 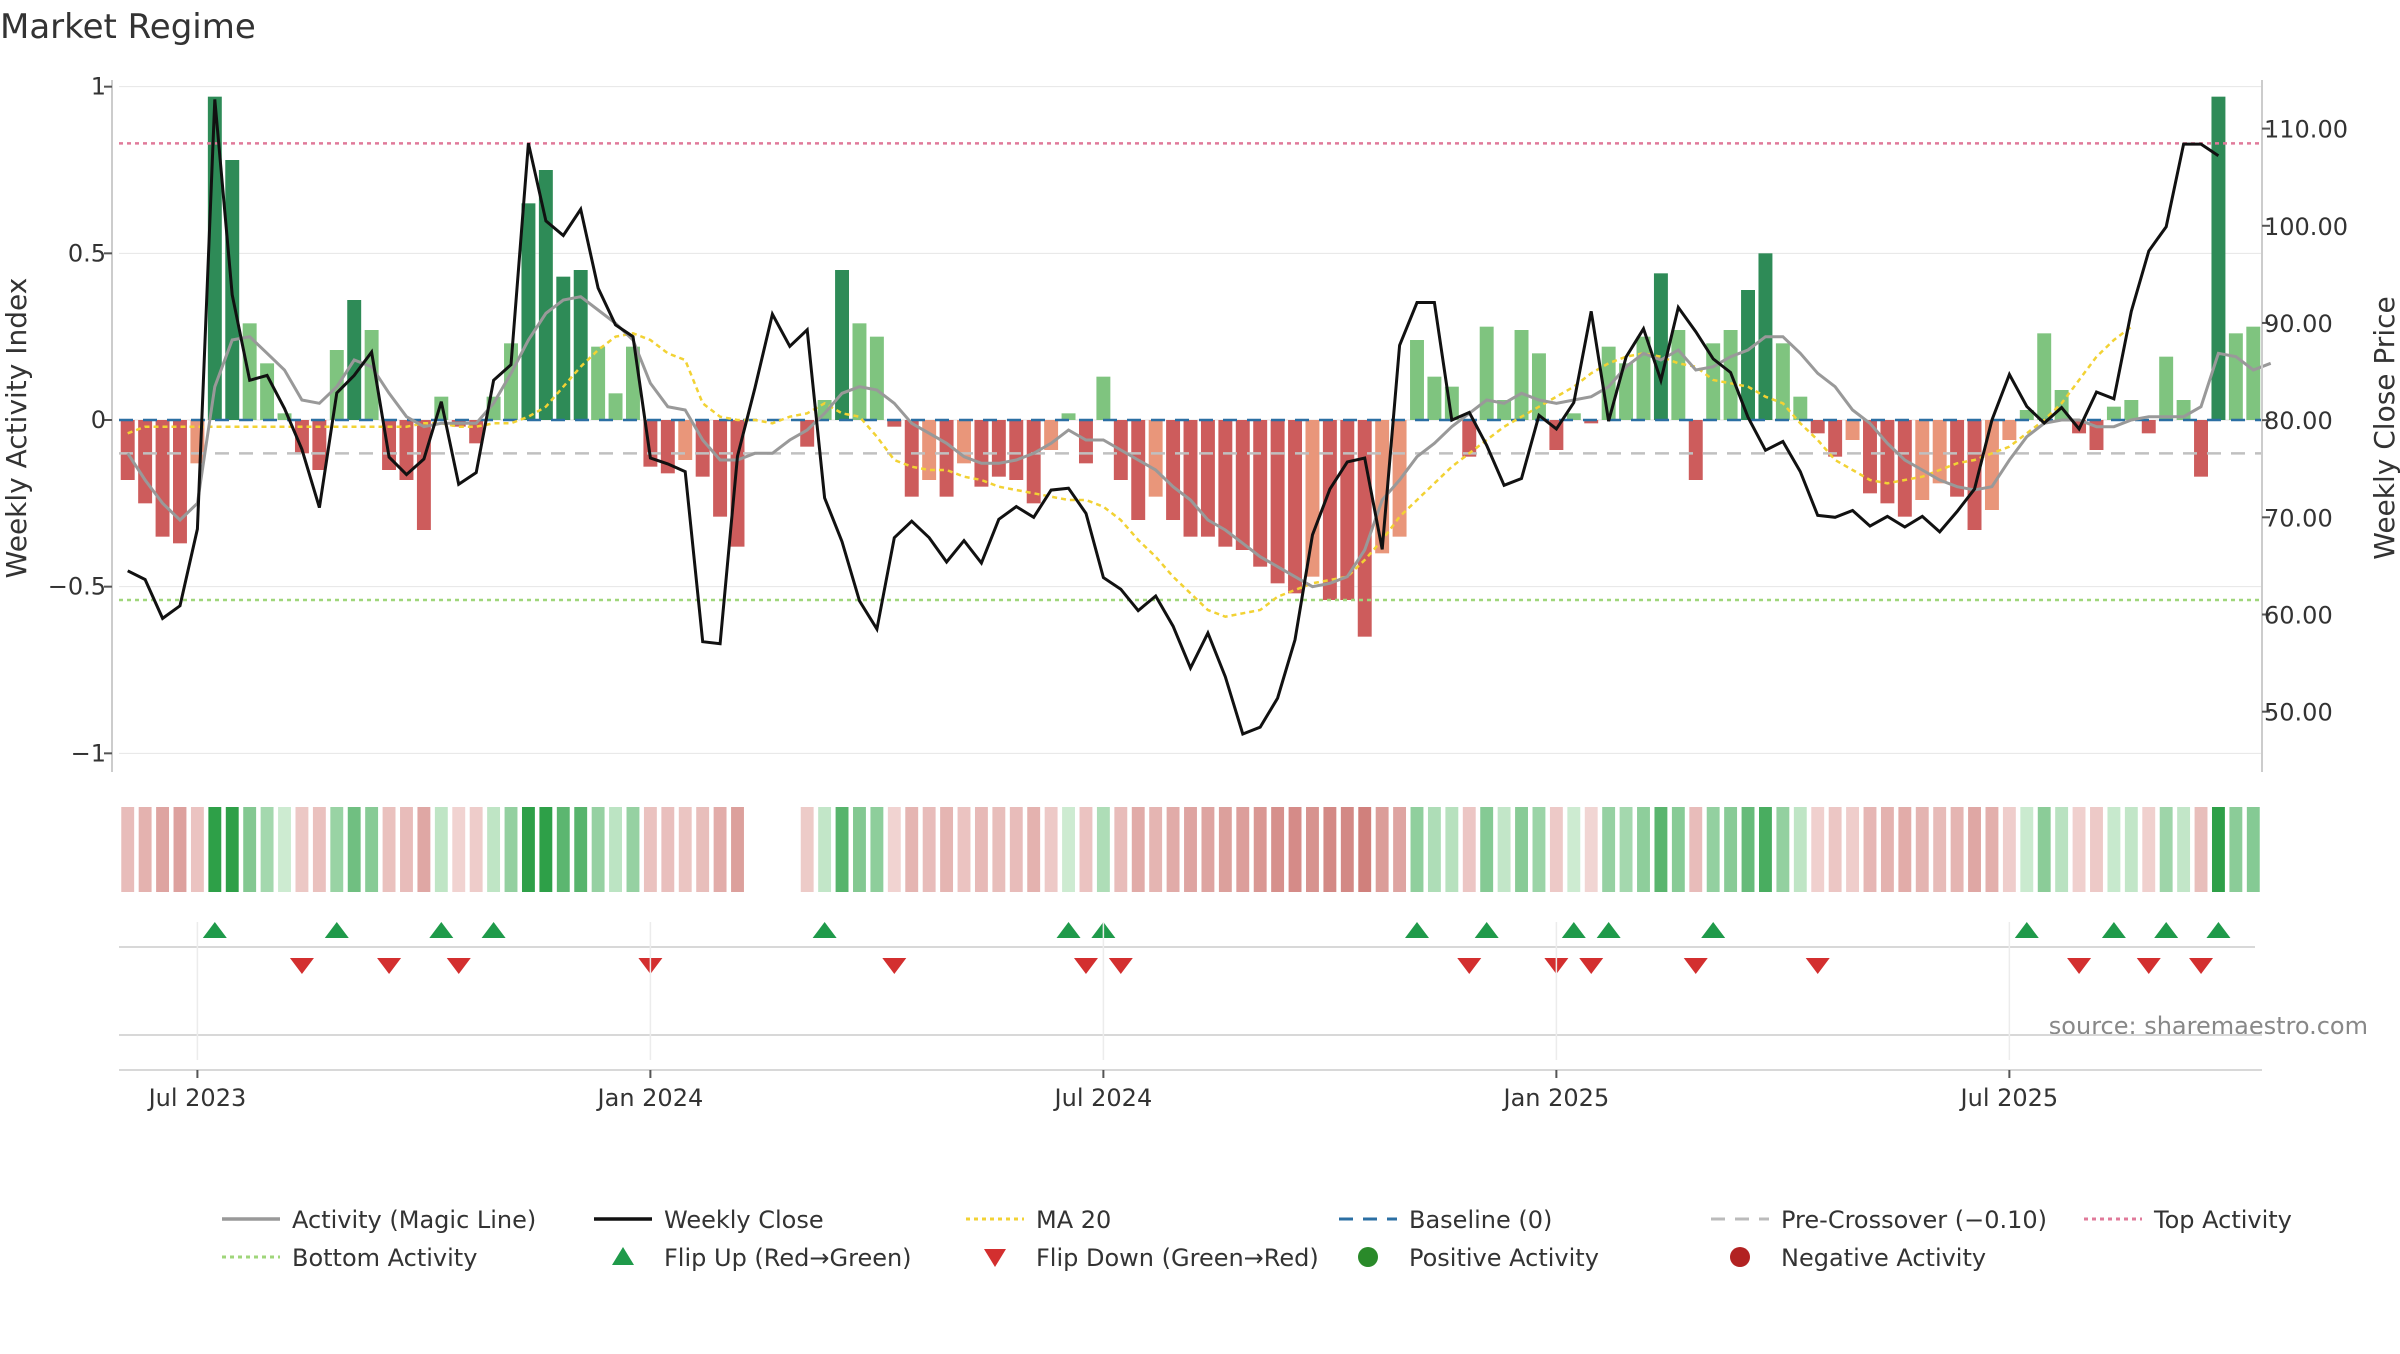 What do you see at coordinates (128, 27) in the screenshot?
I see `chart-title: Market Regime` at bounding box center [128, 27].